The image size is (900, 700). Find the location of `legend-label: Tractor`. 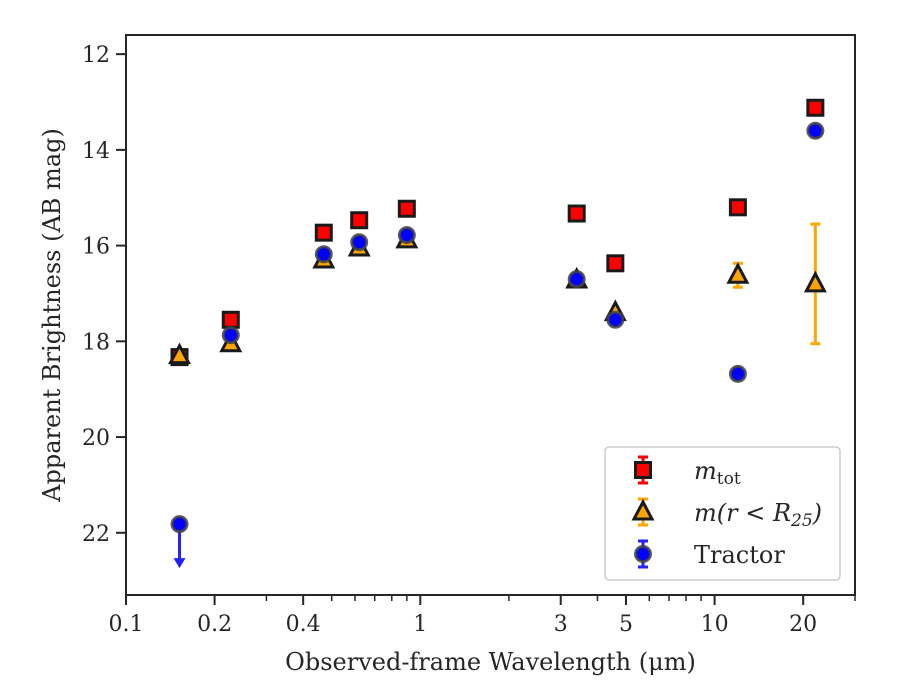

legend-label: Tractor is located at coordinates (739, 555).